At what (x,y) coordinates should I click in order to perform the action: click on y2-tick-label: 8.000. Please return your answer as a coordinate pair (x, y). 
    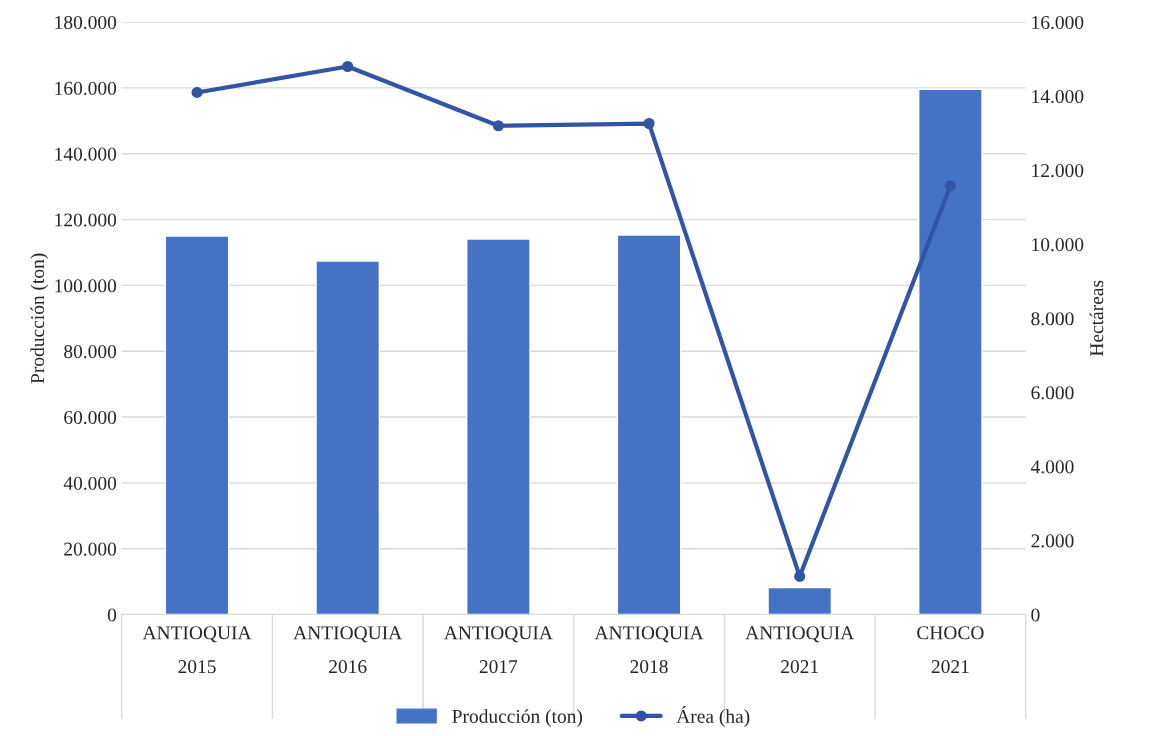
    Looking at the image, I should click on (1052, 319).